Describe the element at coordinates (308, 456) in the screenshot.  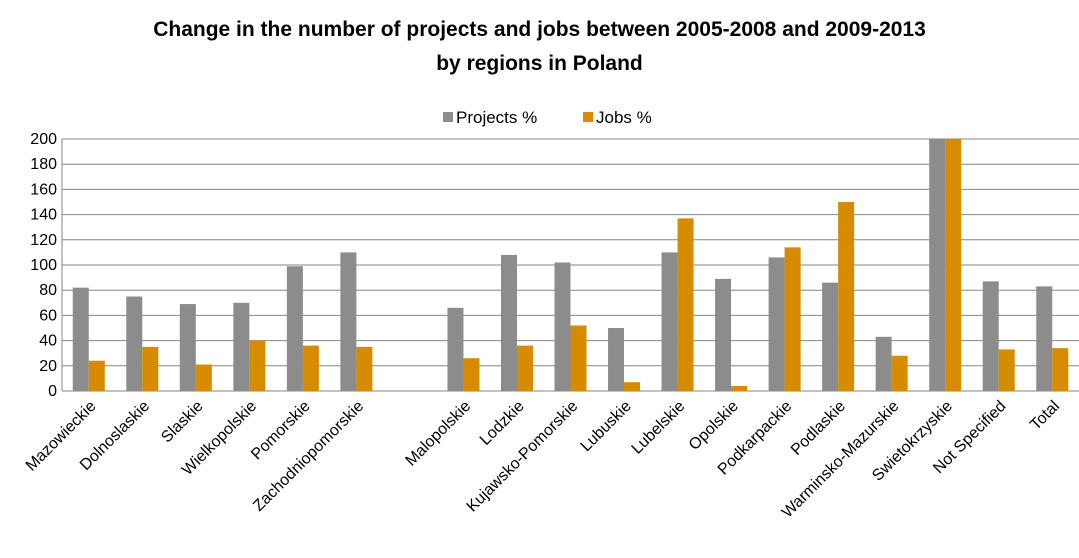
I see `x-tick-label: Zachodniopomorskie` at that location.